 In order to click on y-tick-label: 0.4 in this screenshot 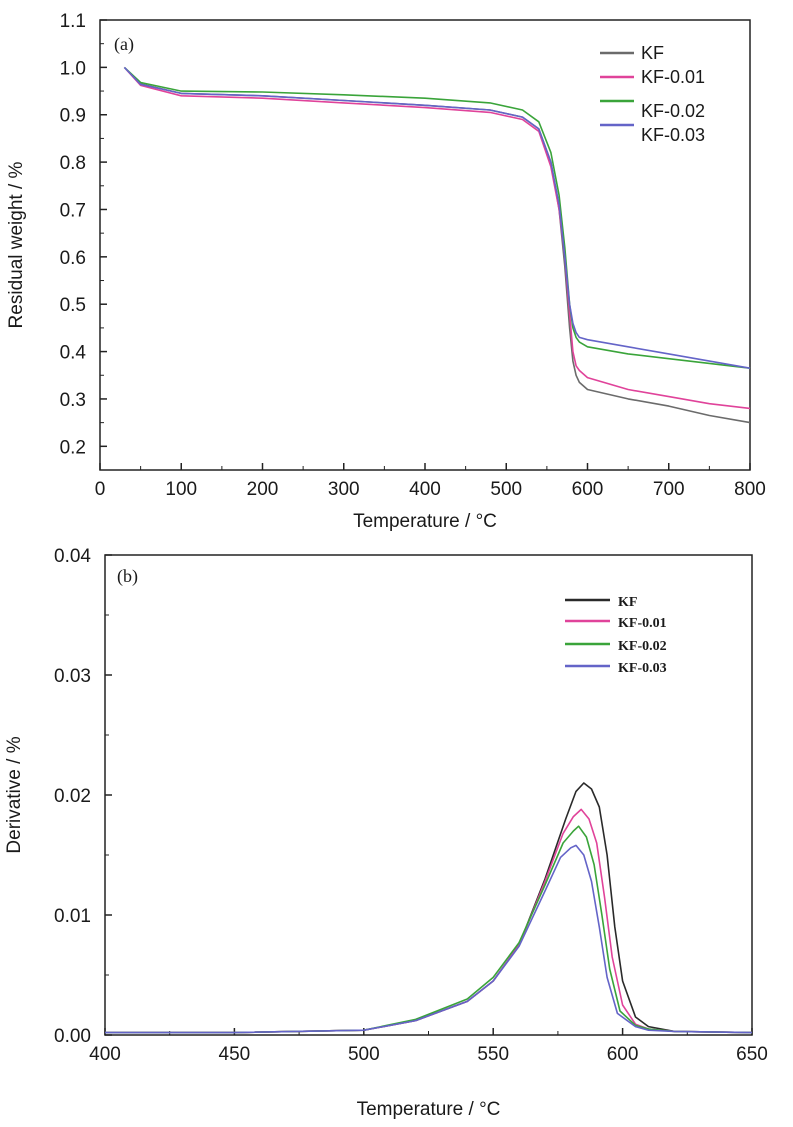, I will do `click(73, 353)`.